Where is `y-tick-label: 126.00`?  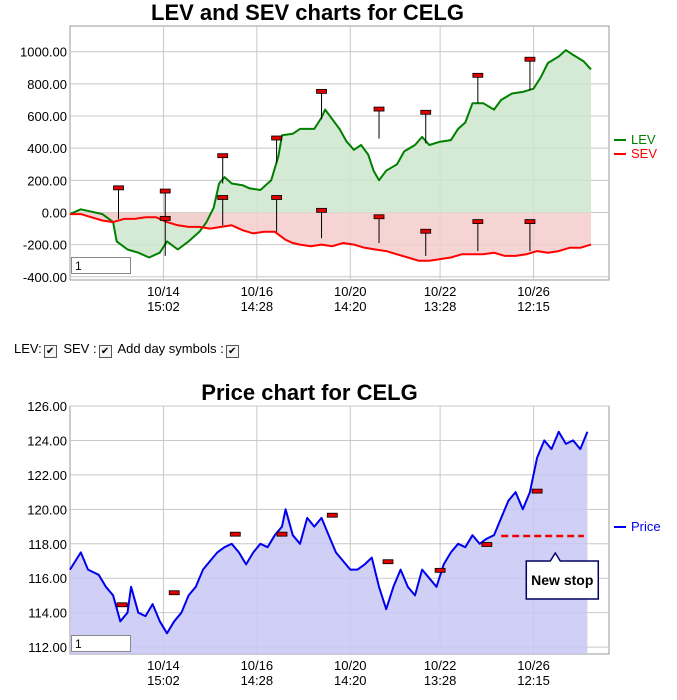 y-tick-label: 126.00 is located at coordinates (47, 406).